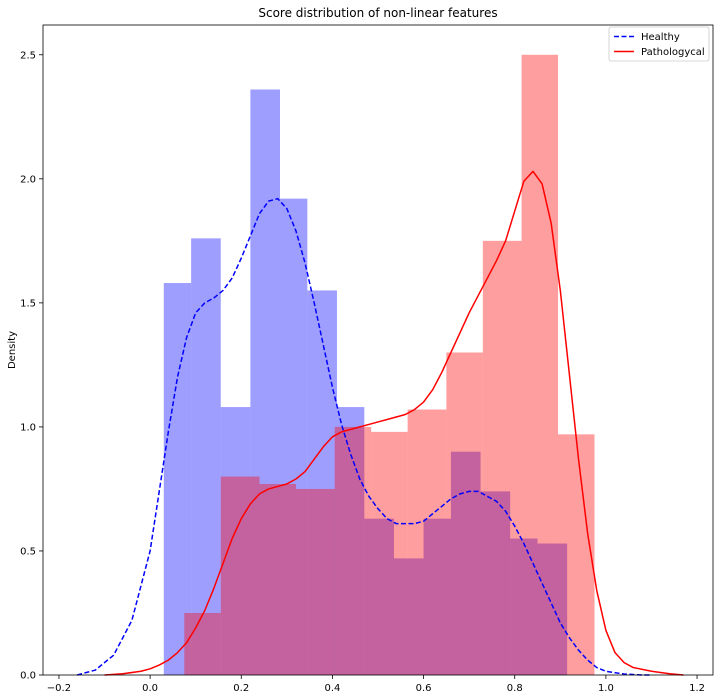 This screenshot has height=699, width=721. What do you see at coordinates (697, 688) in the screenshot?
I see `x-tick-label: 1.2` at bounding box center [697, 688].